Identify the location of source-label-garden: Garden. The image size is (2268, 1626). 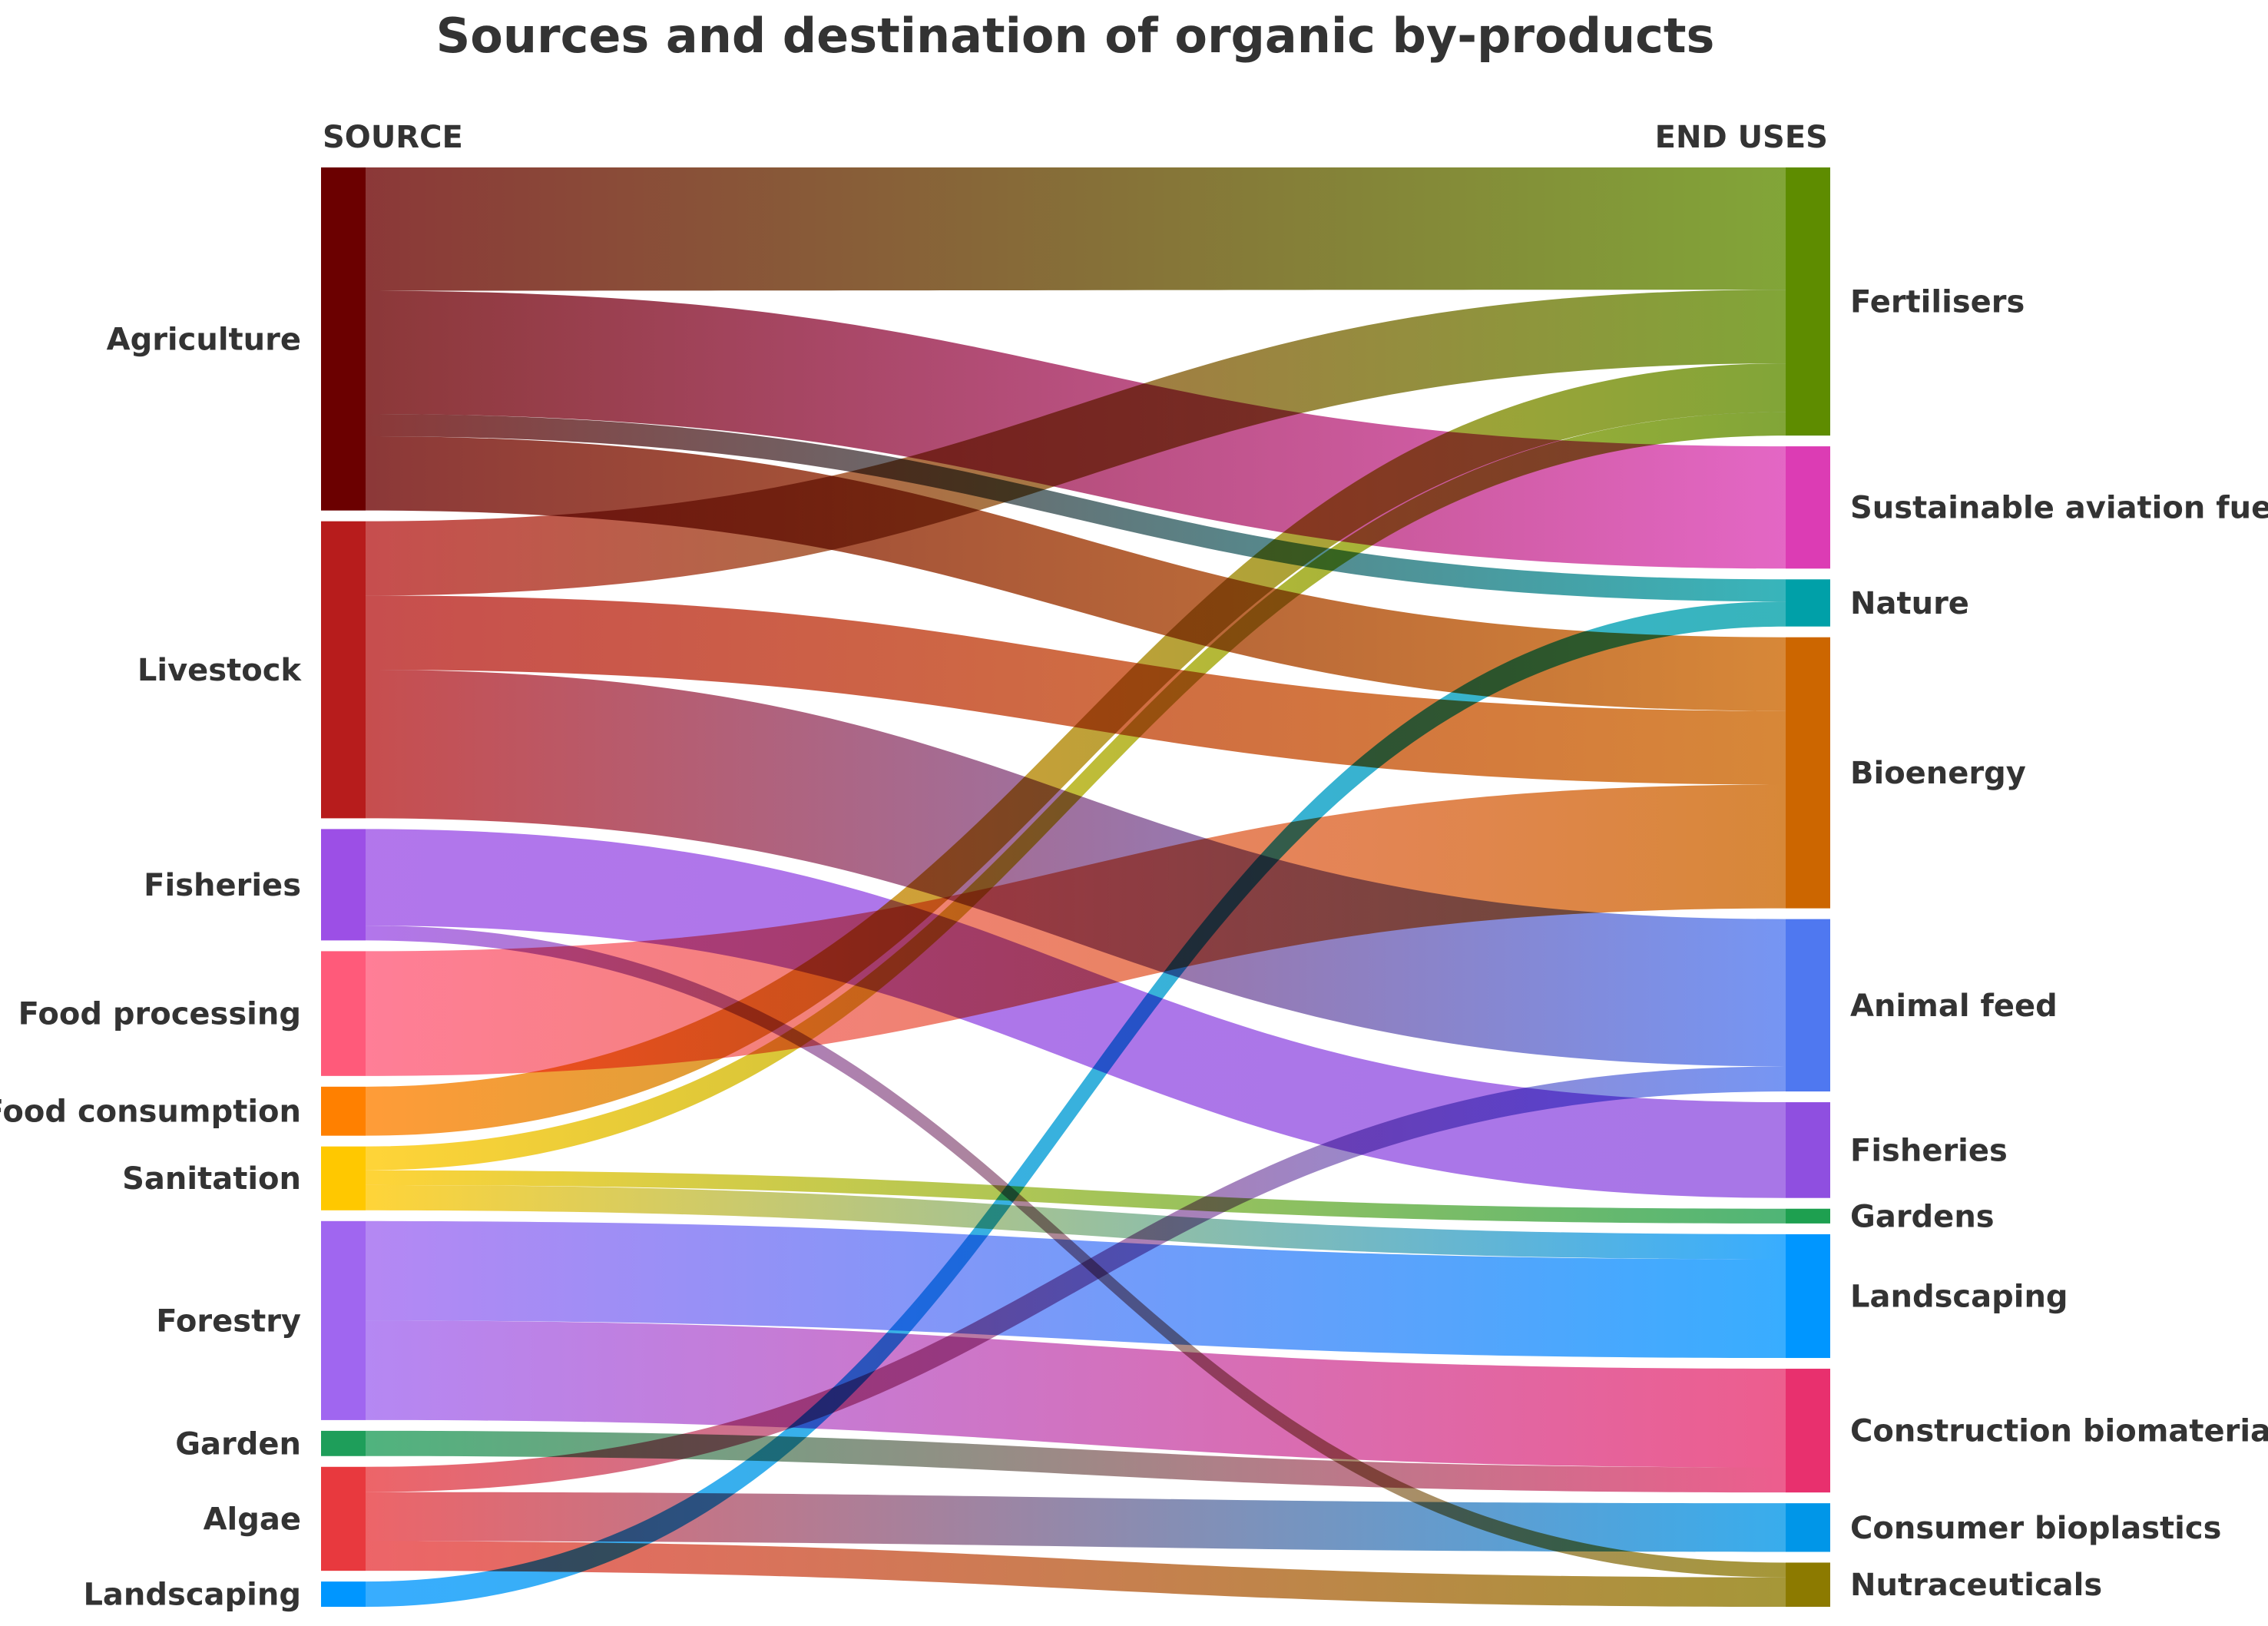
(238, 1444).